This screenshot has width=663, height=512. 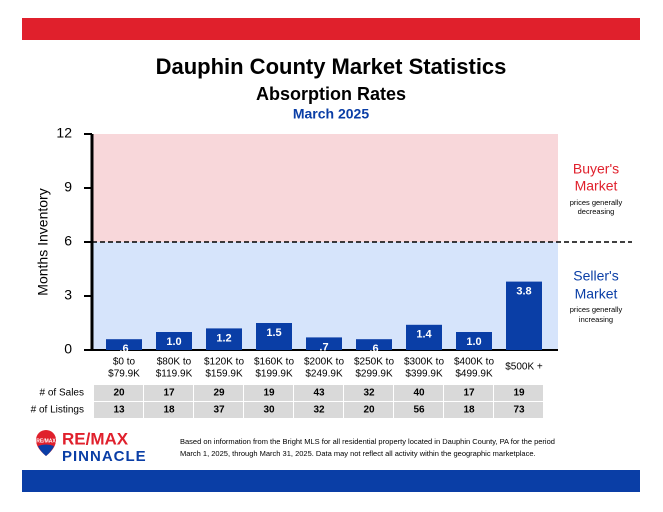 I want to click on row-label: # of Listings, so click(x=57, y=410).